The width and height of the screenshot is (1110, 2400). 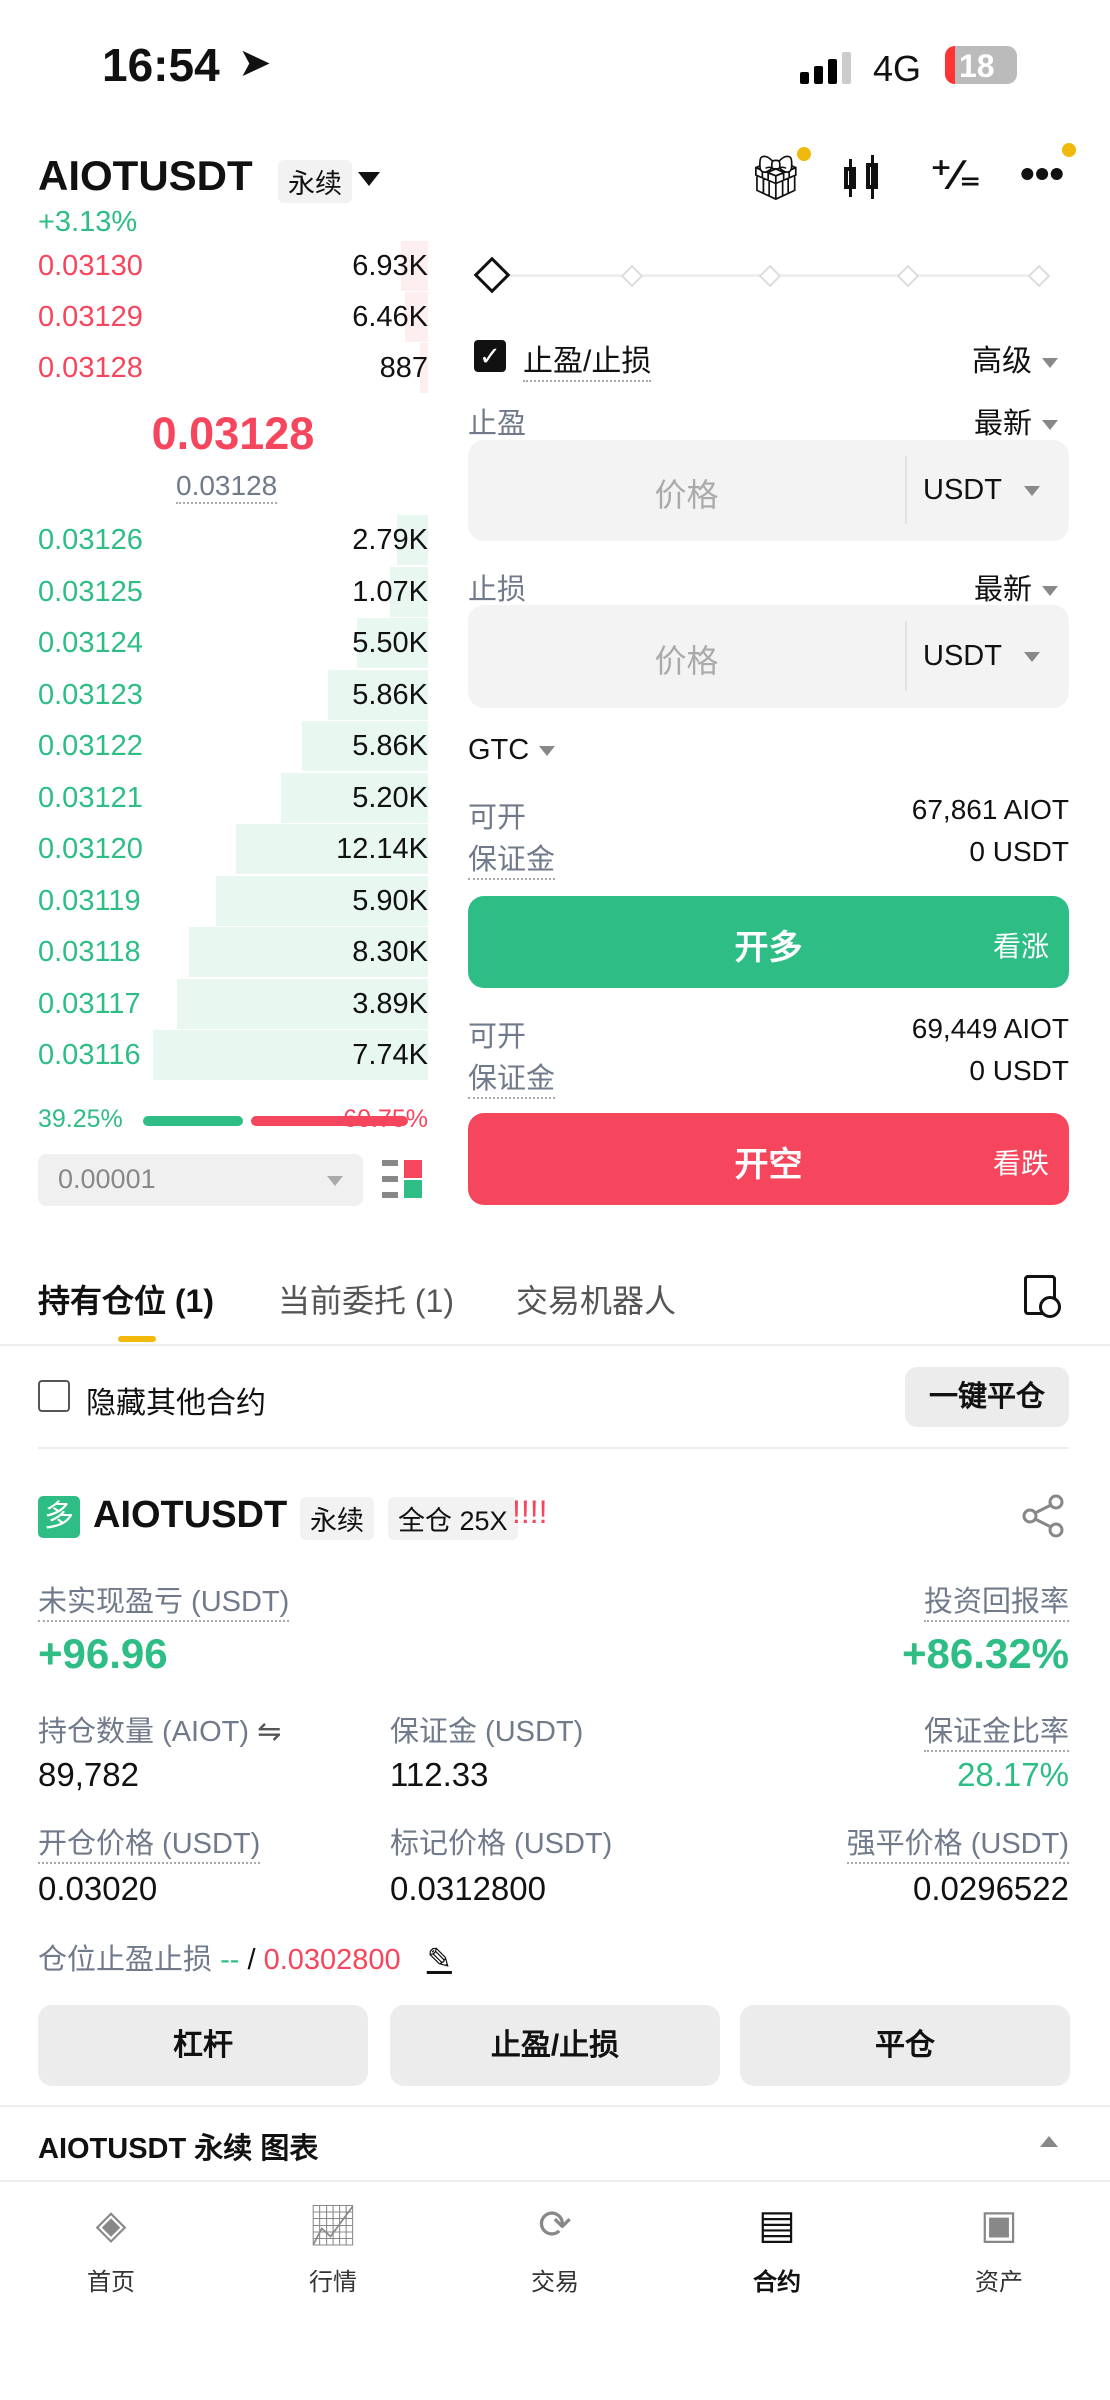 What do you see at coordinates (996, 1600) in the screenshot?
I see `roe-label: 投资回报率` at bounding box center [996, 1600].